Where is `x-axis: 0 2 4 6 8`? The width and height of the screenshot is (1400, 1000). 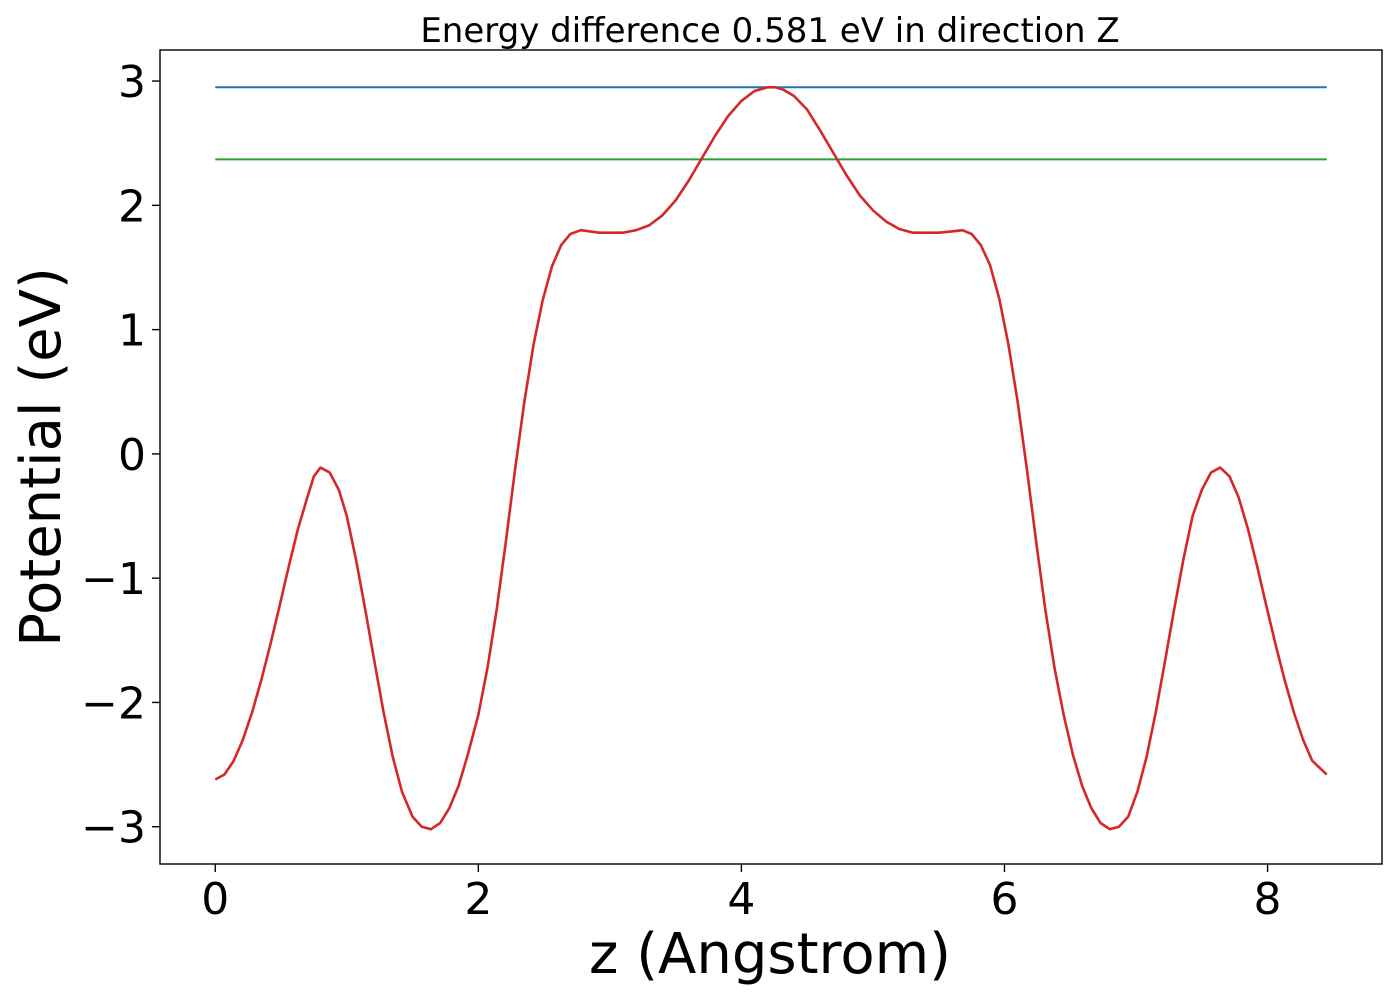 x-axis: 0 2 4 6 8 is located at coordinates (741, 894).